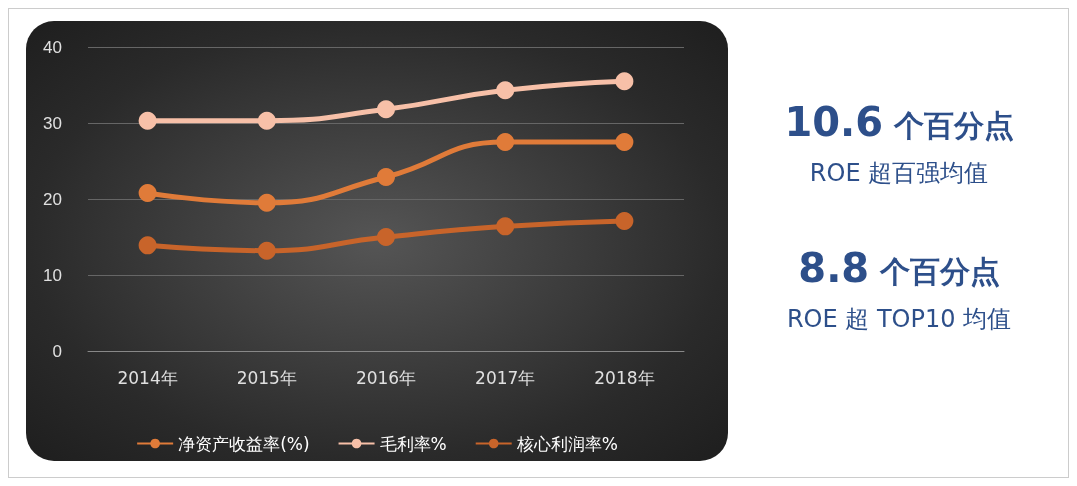 The width and height of the screenshot is (1077, 486). Describe the element at coordinates (52, 123) in the screenshot. I see `y-tick-label: 30` at that location.